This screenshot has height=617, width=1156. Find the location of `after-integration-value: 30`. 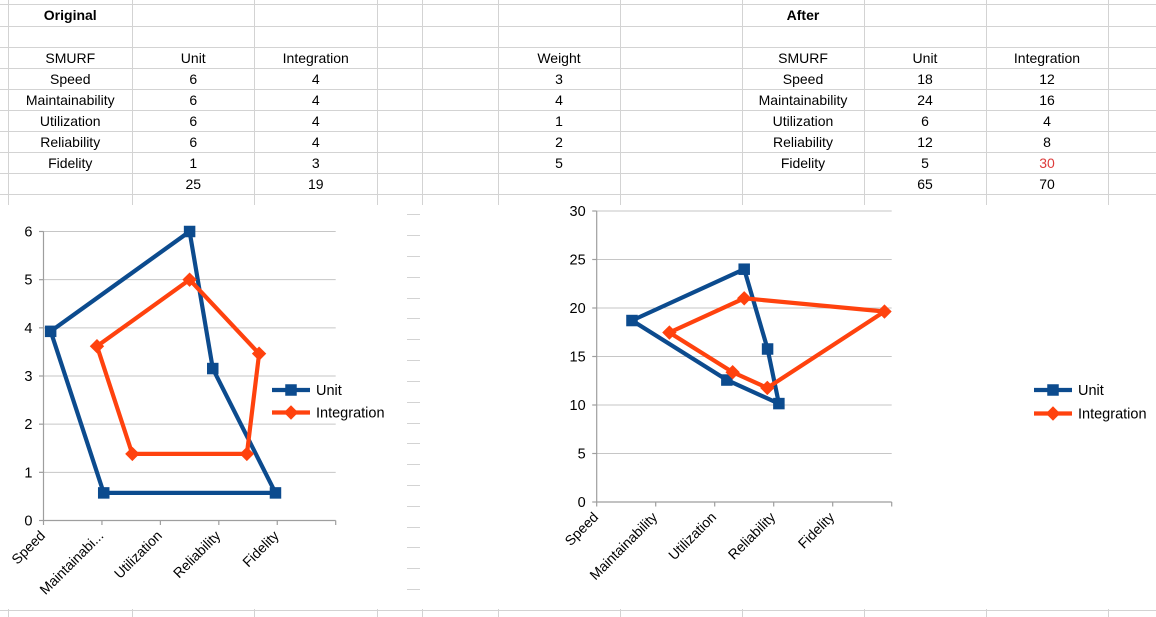

after-integration-value: 30 is located at coordinates (1047, 162).